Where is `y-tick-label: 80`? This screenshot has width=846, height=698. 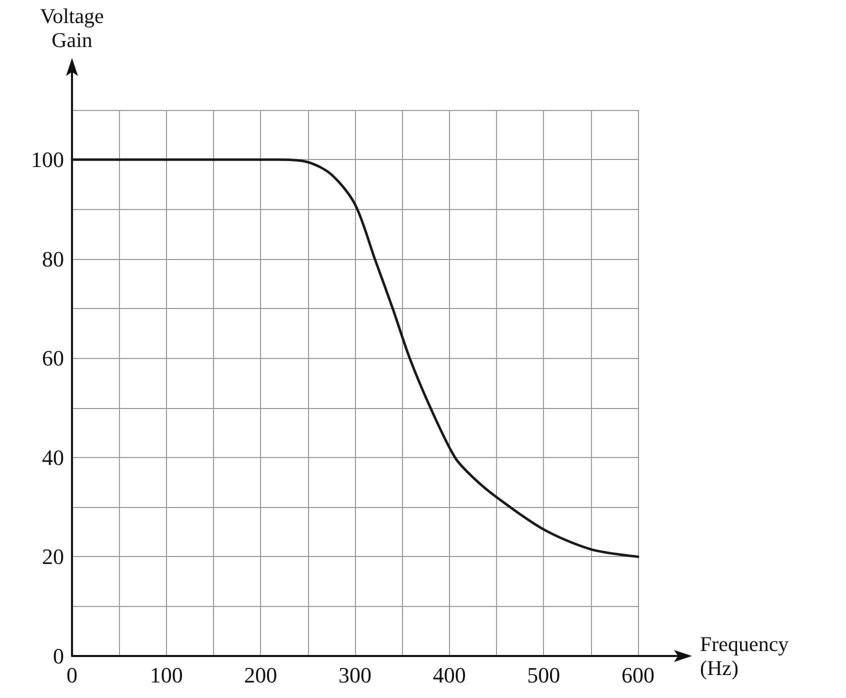 y-tick-label: 80 is located at coordinates (53, 259).